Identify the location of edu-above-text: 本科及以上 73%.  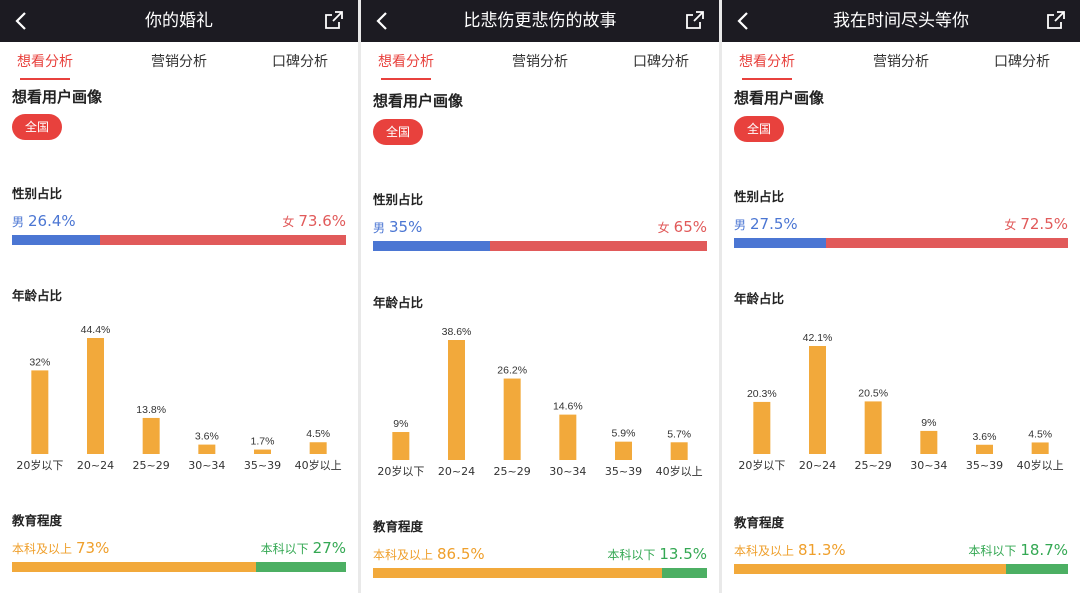
(60, 548).